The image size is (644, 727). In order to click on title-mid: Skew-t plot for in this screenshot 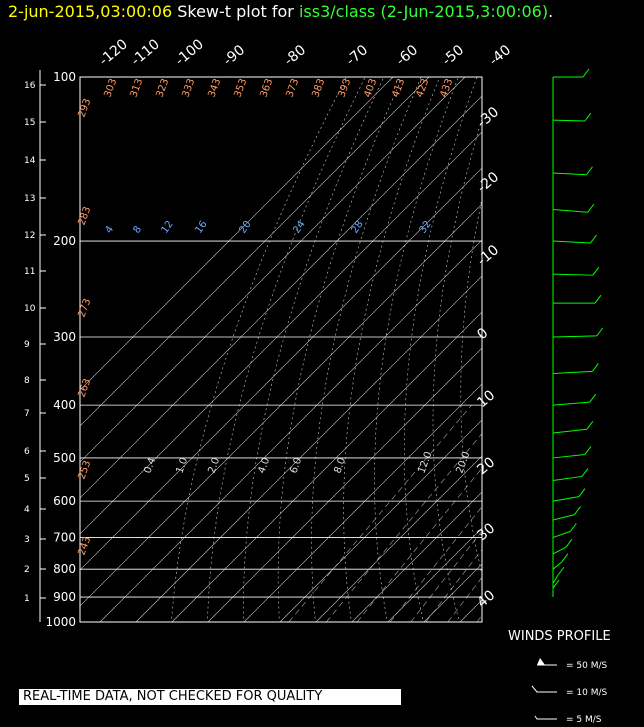, I will do `click(235, 11)`.